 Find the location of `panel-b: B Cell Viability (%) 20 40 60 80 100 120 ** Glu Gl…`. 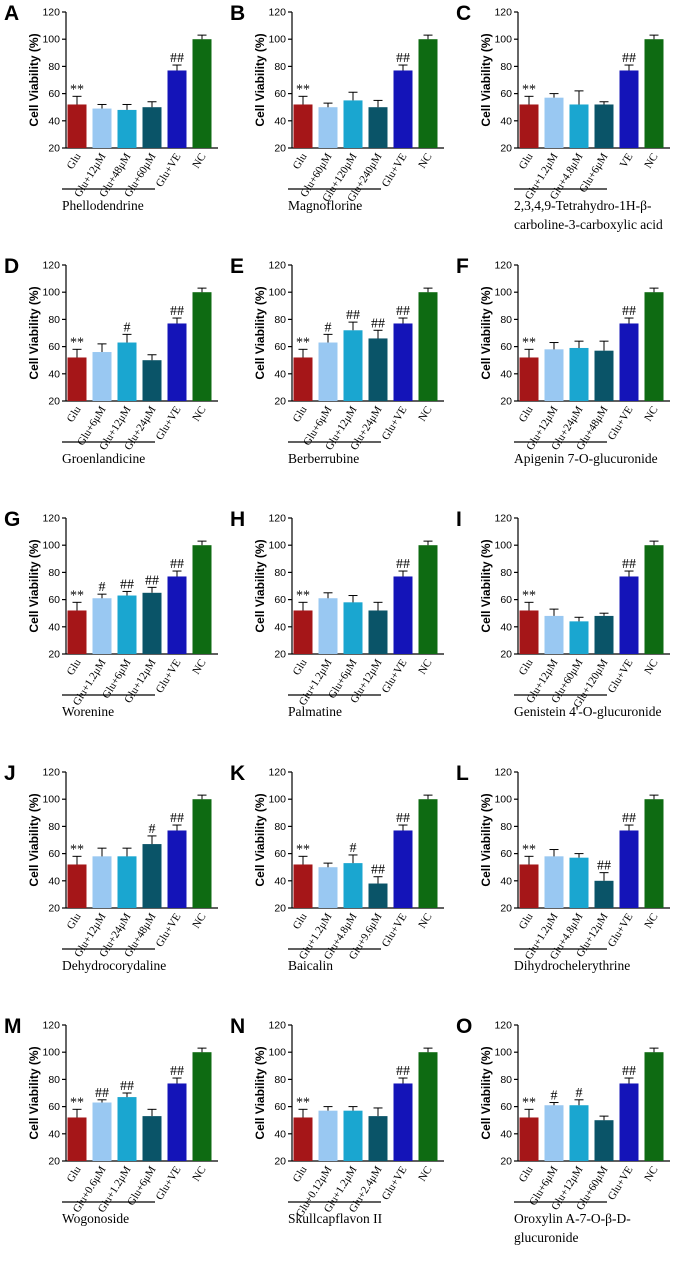

panel-b: B Cell Viability (%) 20 40 60 80 100 120 ** Glu Gl… is located at coordinates (337, 107).